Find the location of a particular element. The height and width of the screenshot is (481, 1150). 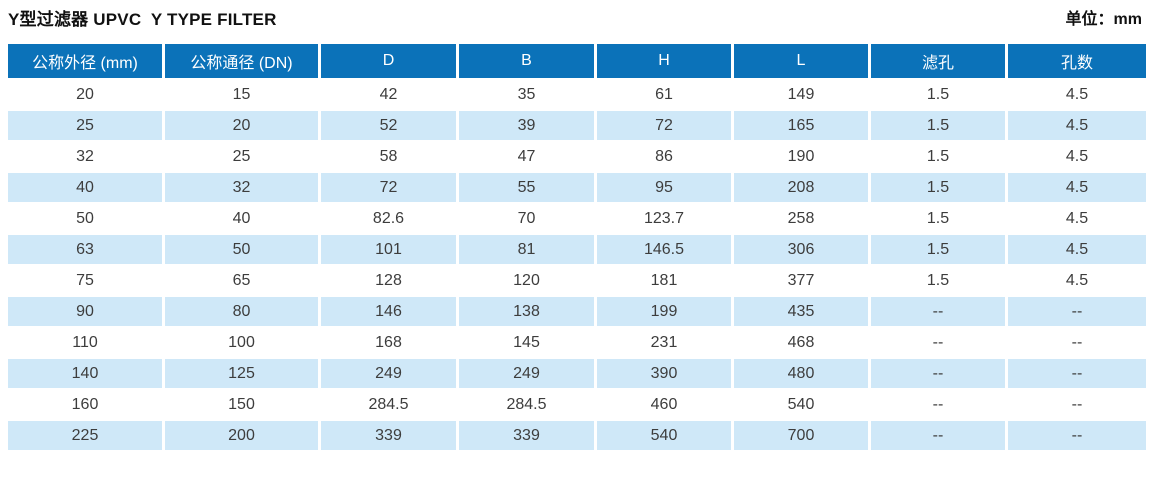

unit-label: 单位：mm is located at coordinates (1103, 19).